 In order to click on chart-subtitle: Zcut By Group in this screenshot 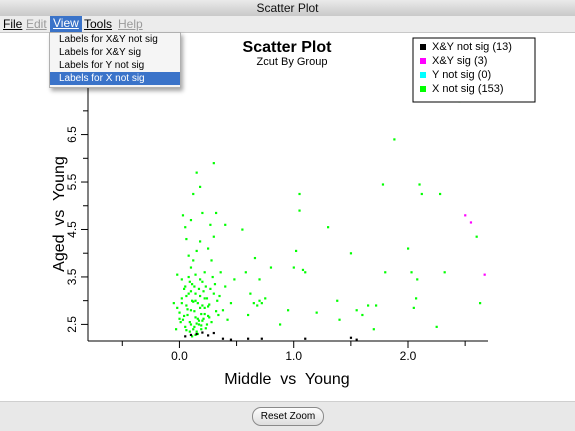, I will do `click(292, 62)`.